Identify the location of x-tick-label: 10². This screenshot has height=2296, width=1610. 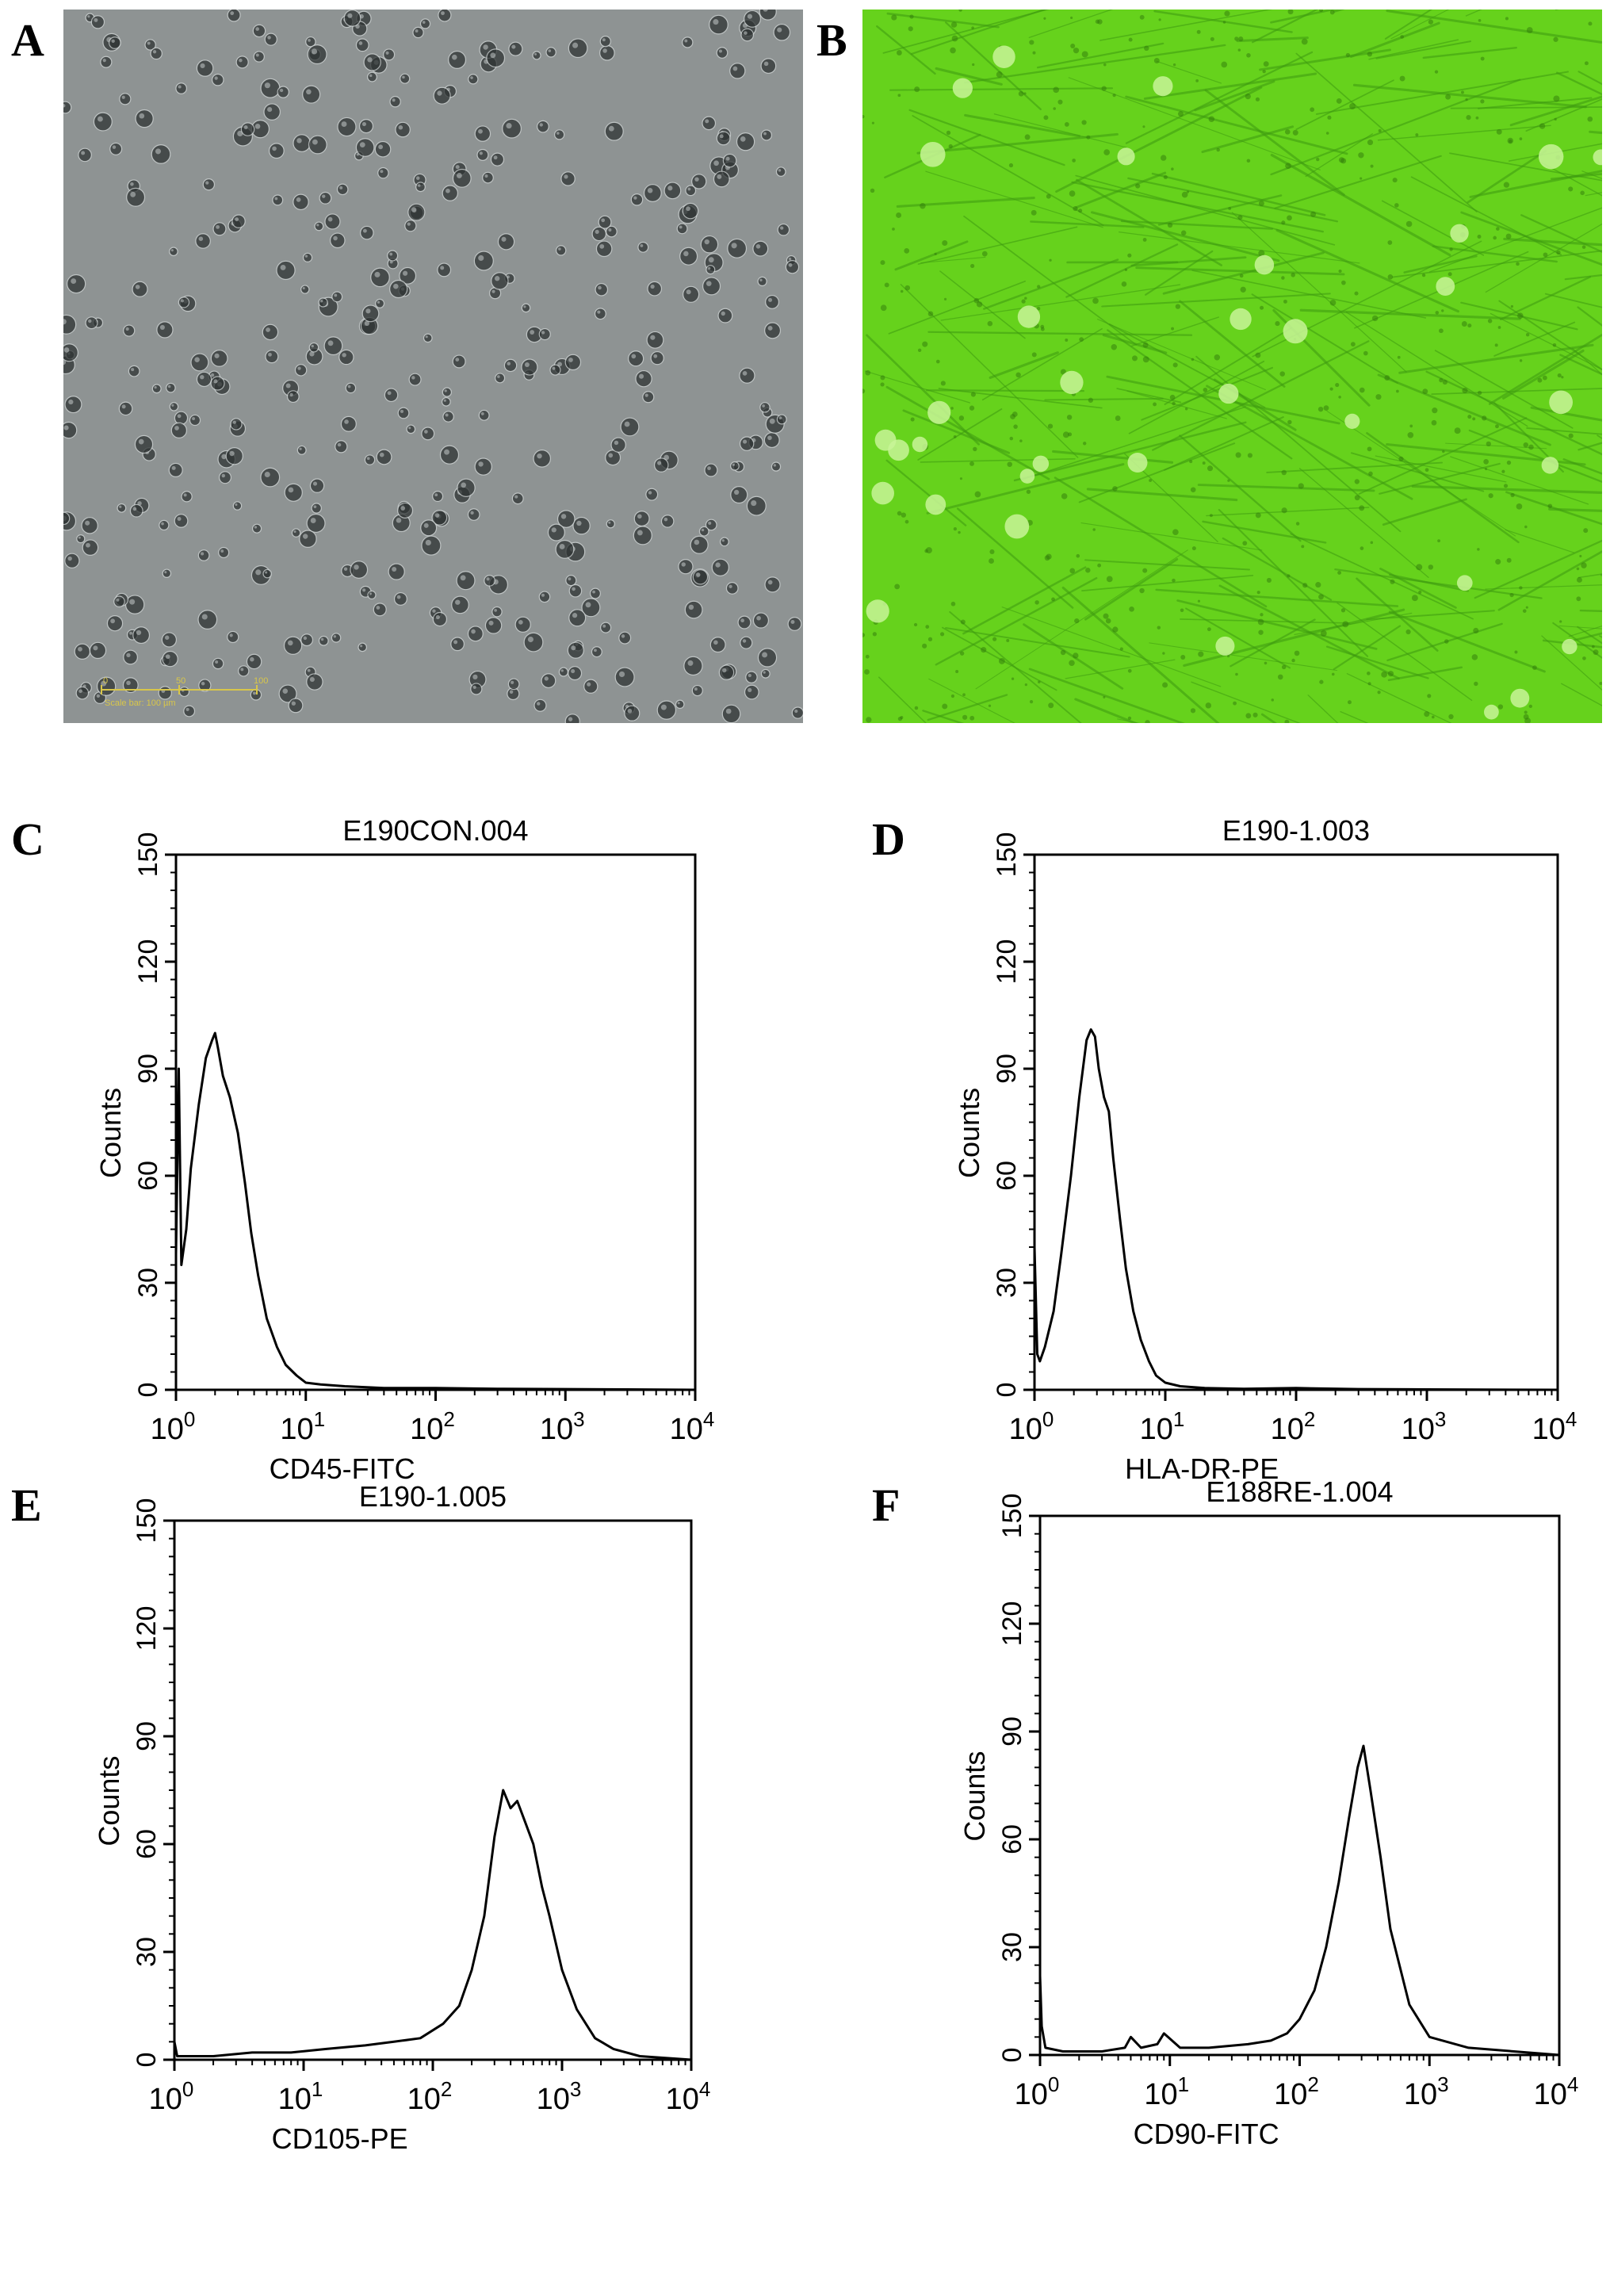
(432, 1427).